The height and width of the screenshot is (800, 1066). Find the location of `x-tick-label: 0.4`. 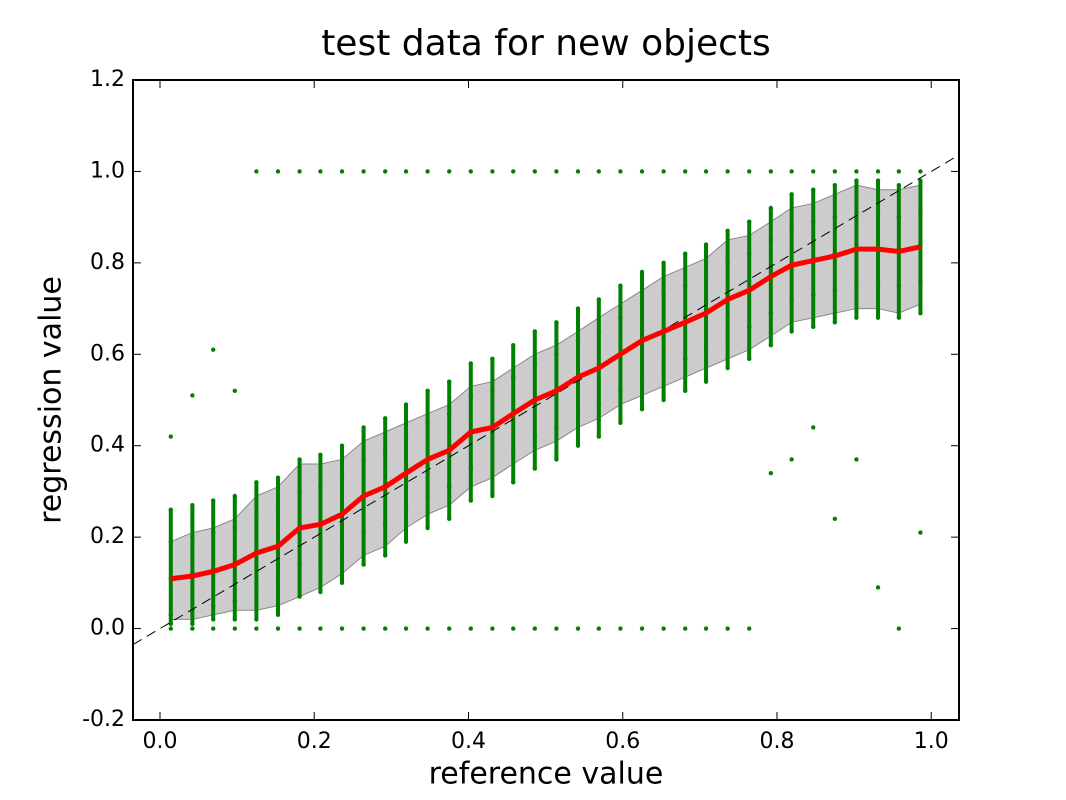

x-tick-label: 0.4 is located at coordinates (468, 741).